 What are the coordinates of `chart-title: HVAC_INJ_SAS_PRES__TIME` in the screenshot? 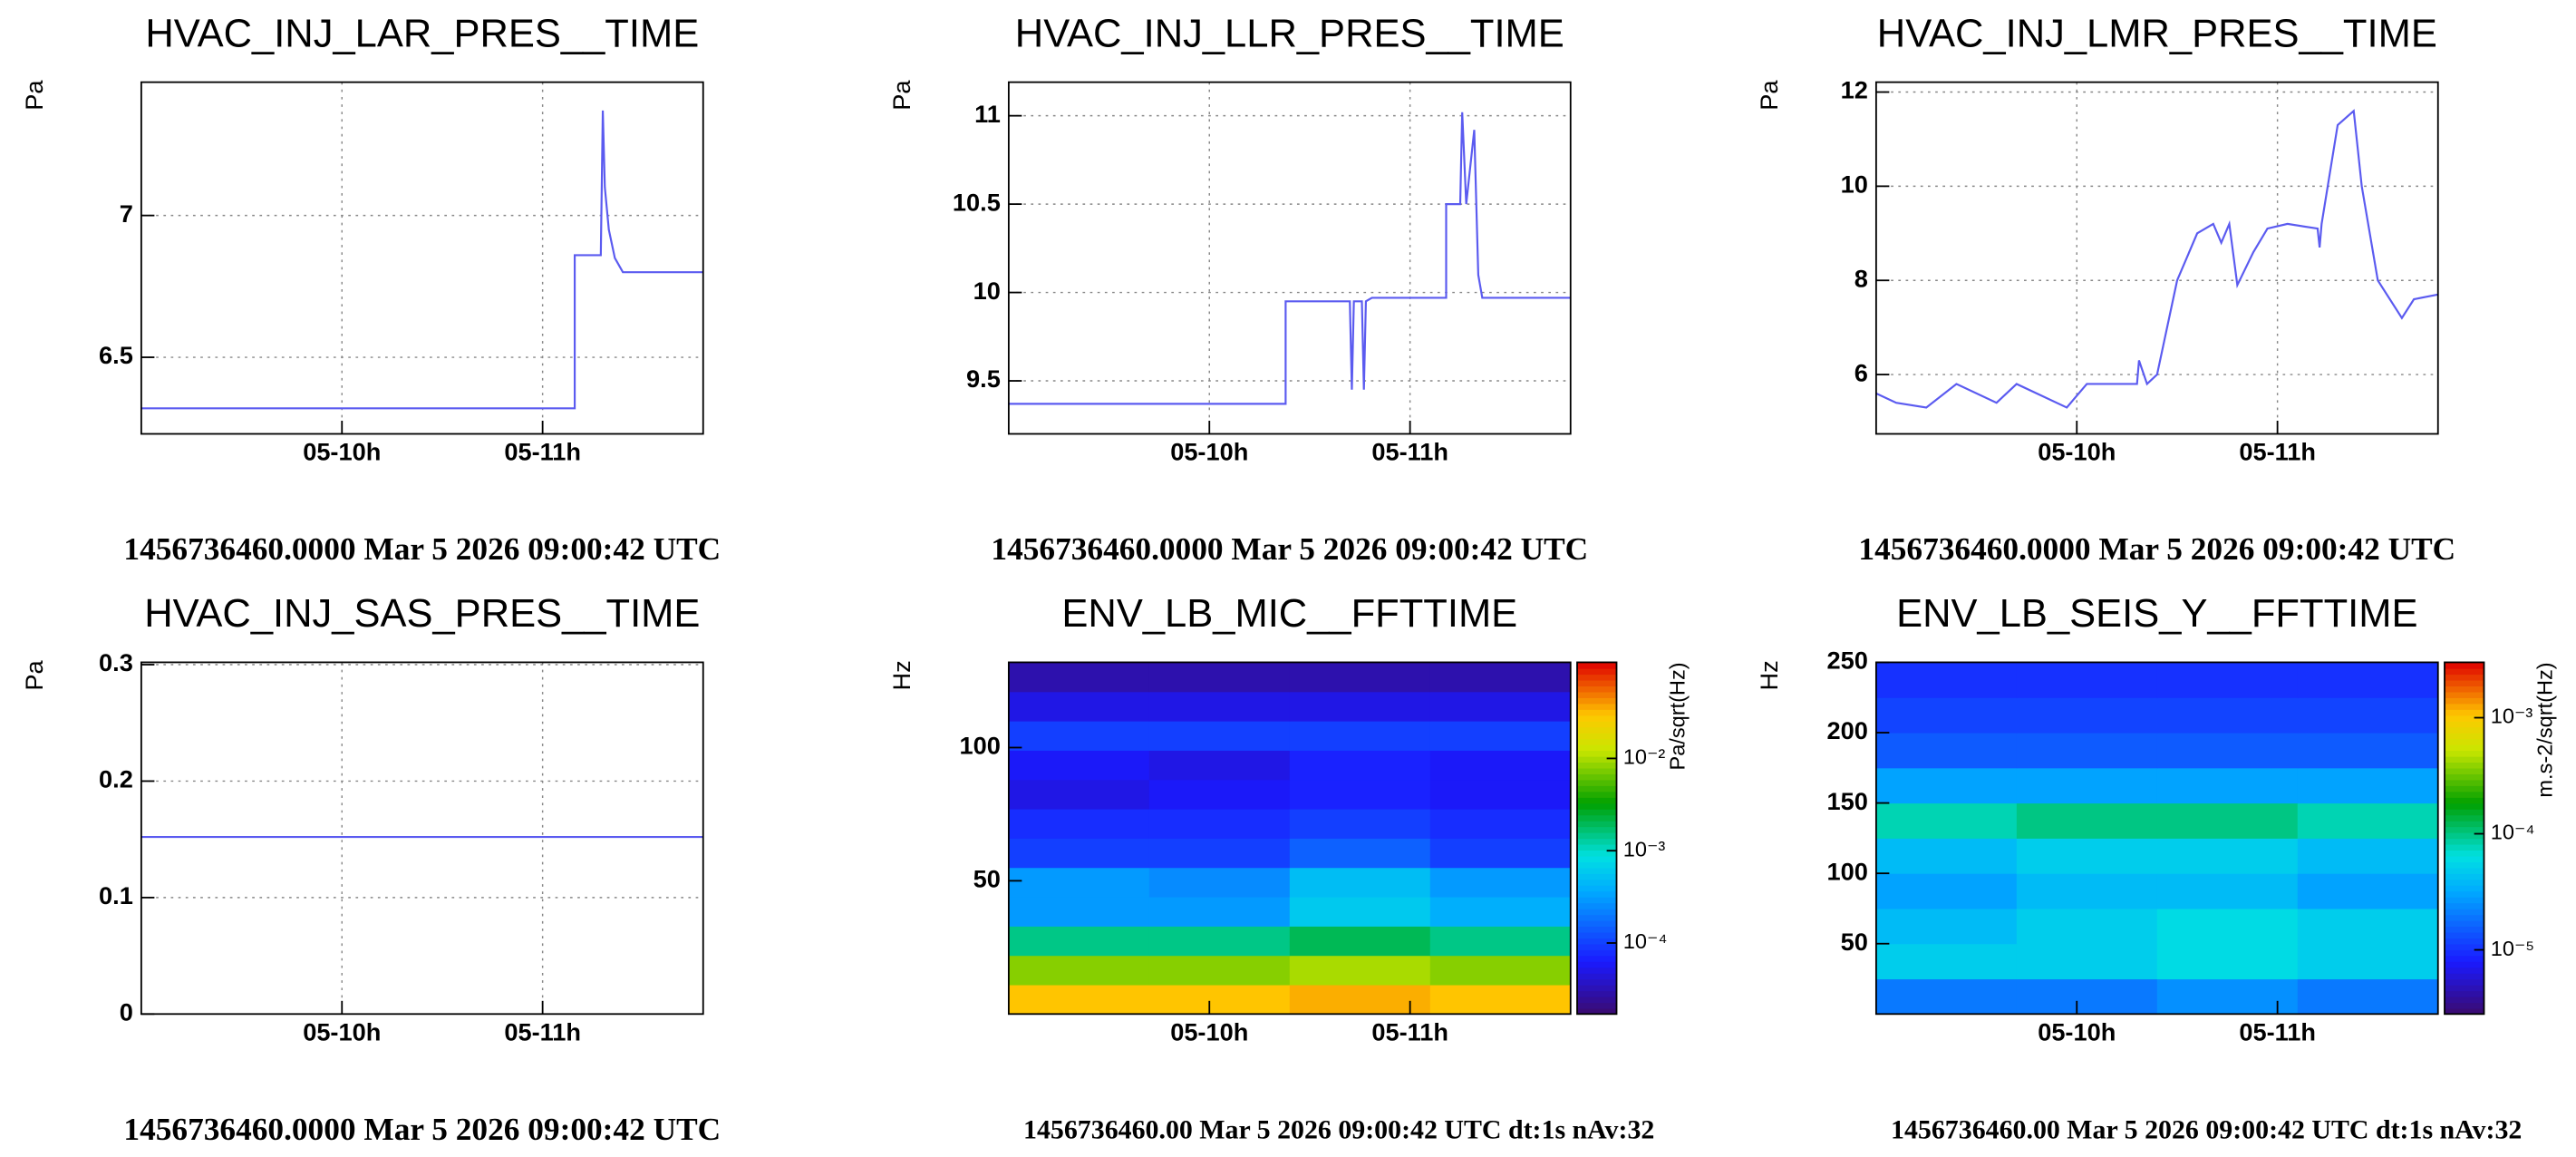 It's located at (422, 614).